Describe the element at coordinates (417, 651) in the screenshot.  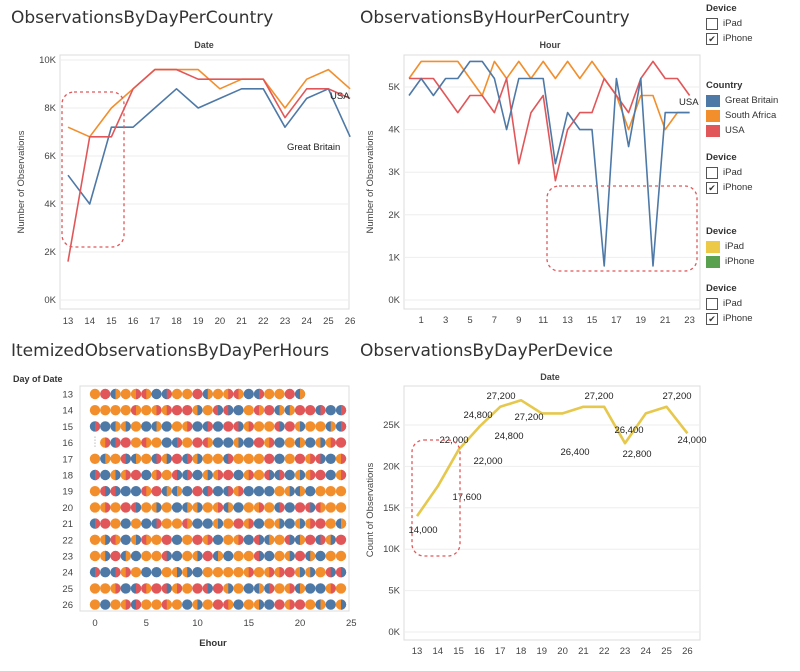
I see `x-tick-label: 13` at that location.